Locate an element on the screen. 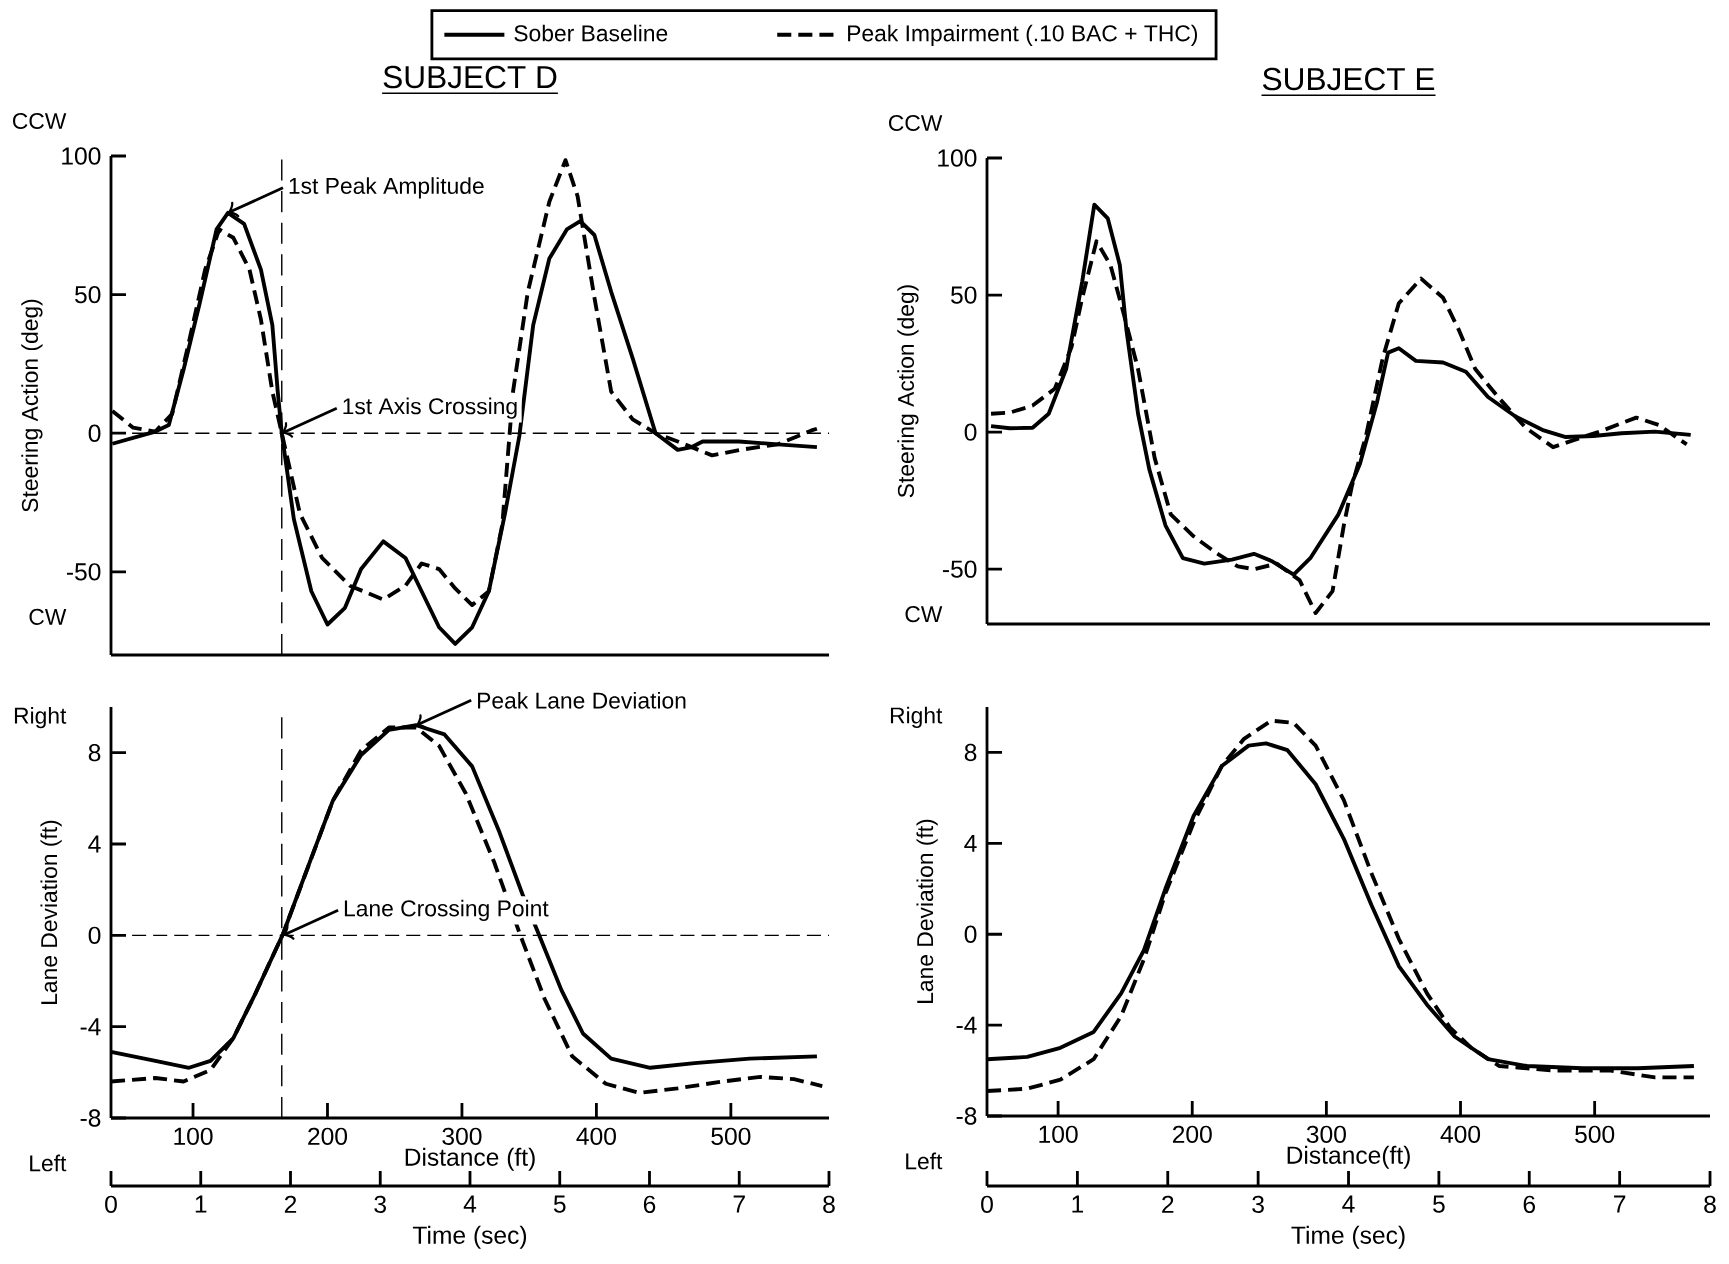  legend-label: Sober Baseline is located at coordinates (591, 33).